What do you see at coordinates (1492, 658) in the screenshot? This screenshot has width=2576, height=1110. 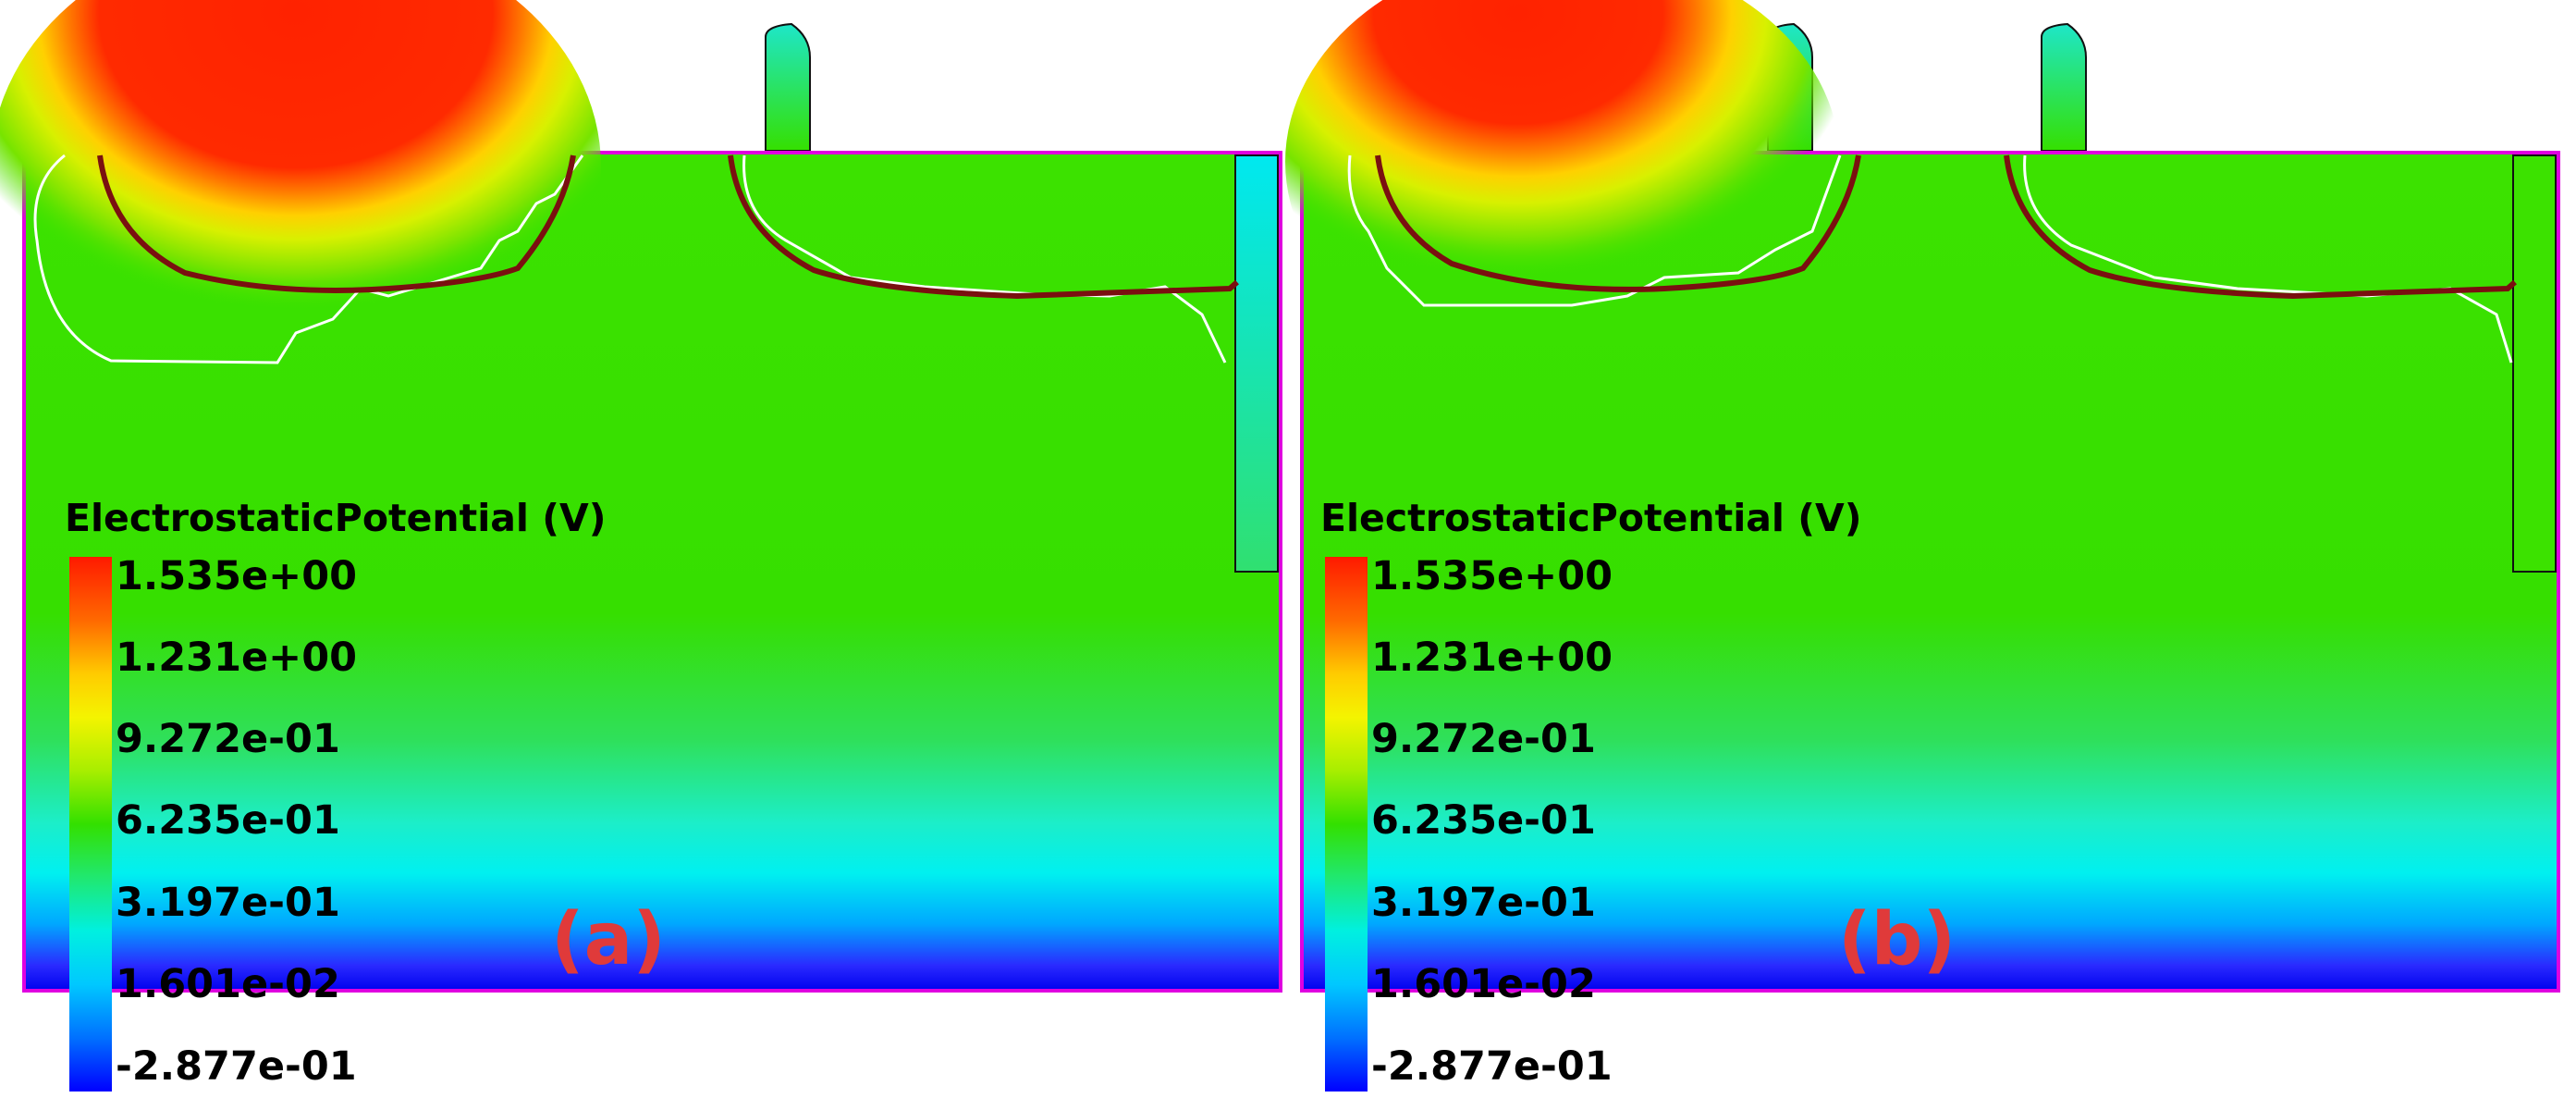 I see `tick-b-1: 1.231e+00` at bounding box center [1492, 658].